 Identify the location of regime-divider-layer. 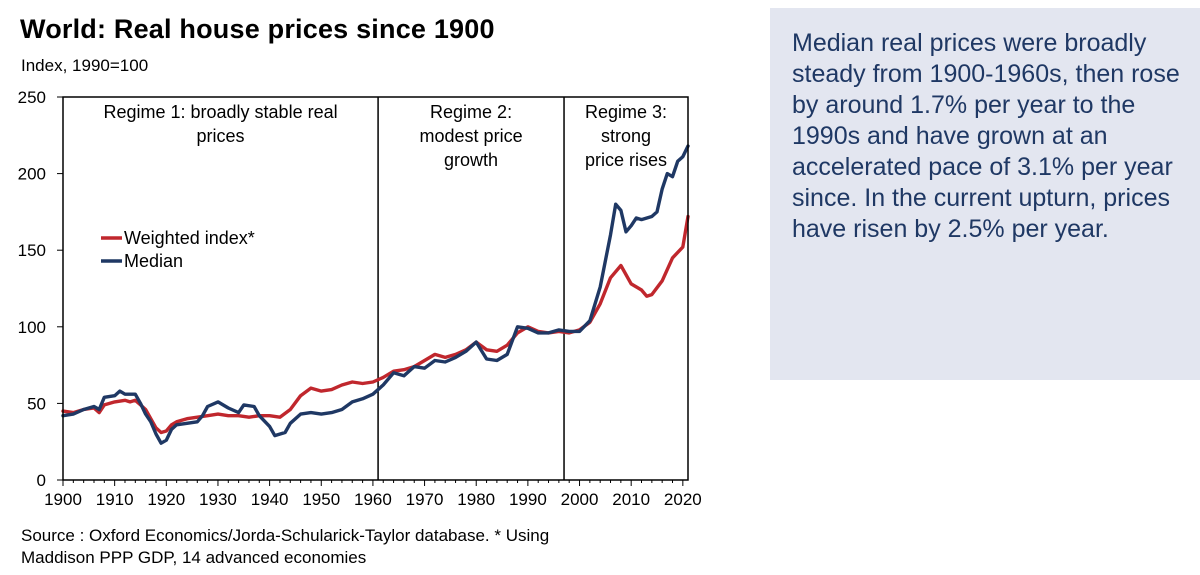
(471, 288).